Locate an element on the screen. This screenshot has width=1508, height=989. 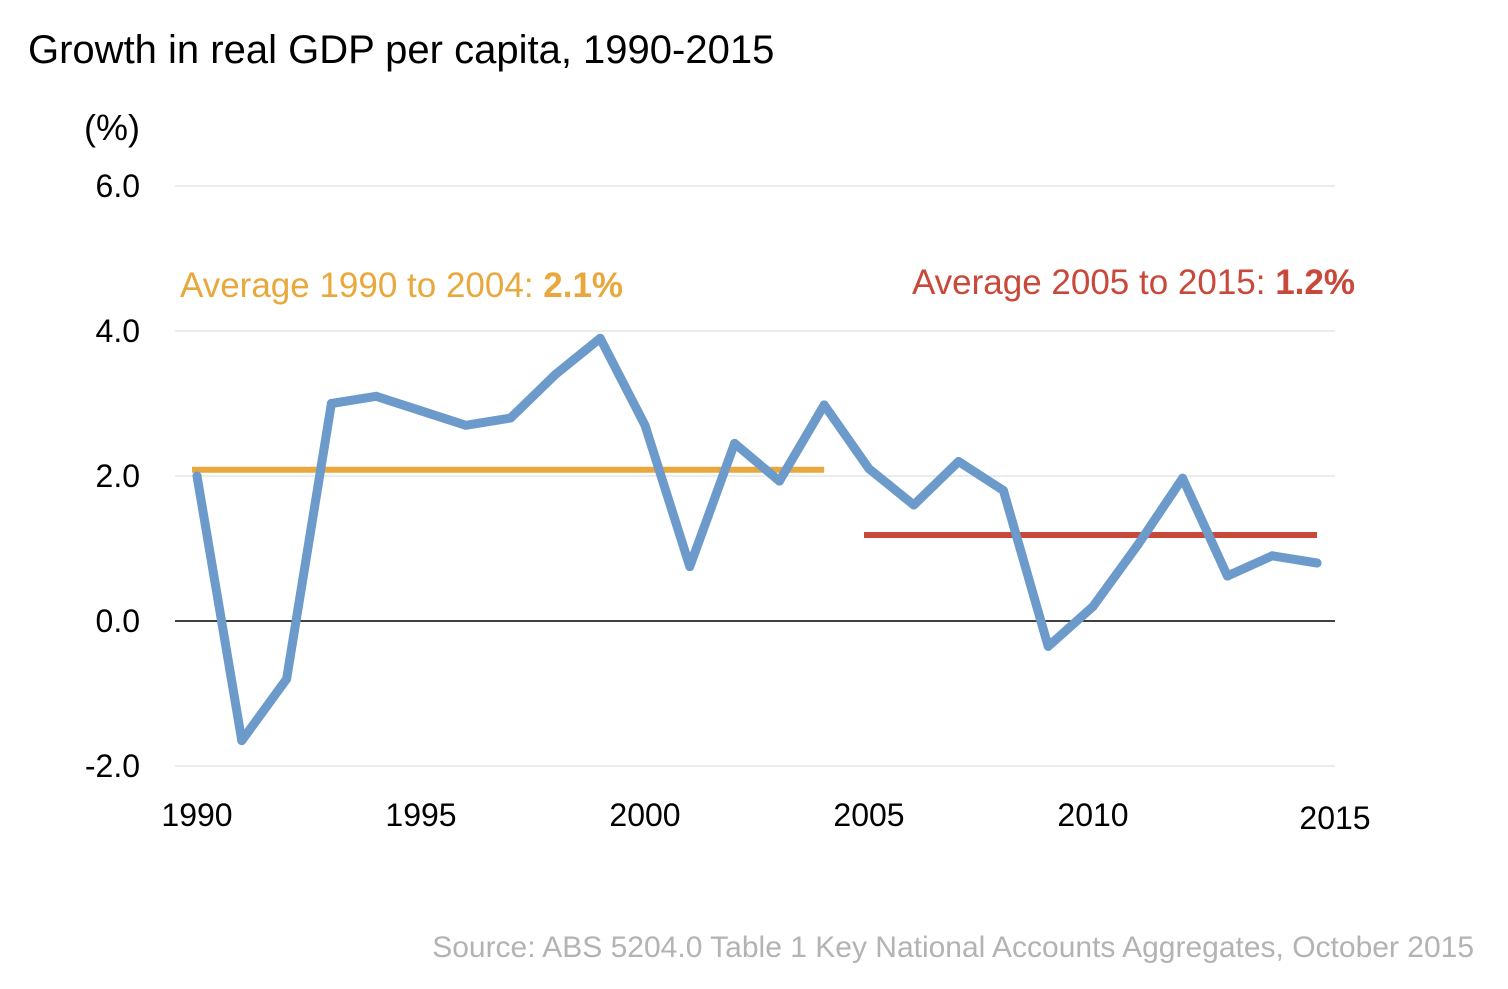
x-tick-label: 1995 is located at coordinates (420, 815).